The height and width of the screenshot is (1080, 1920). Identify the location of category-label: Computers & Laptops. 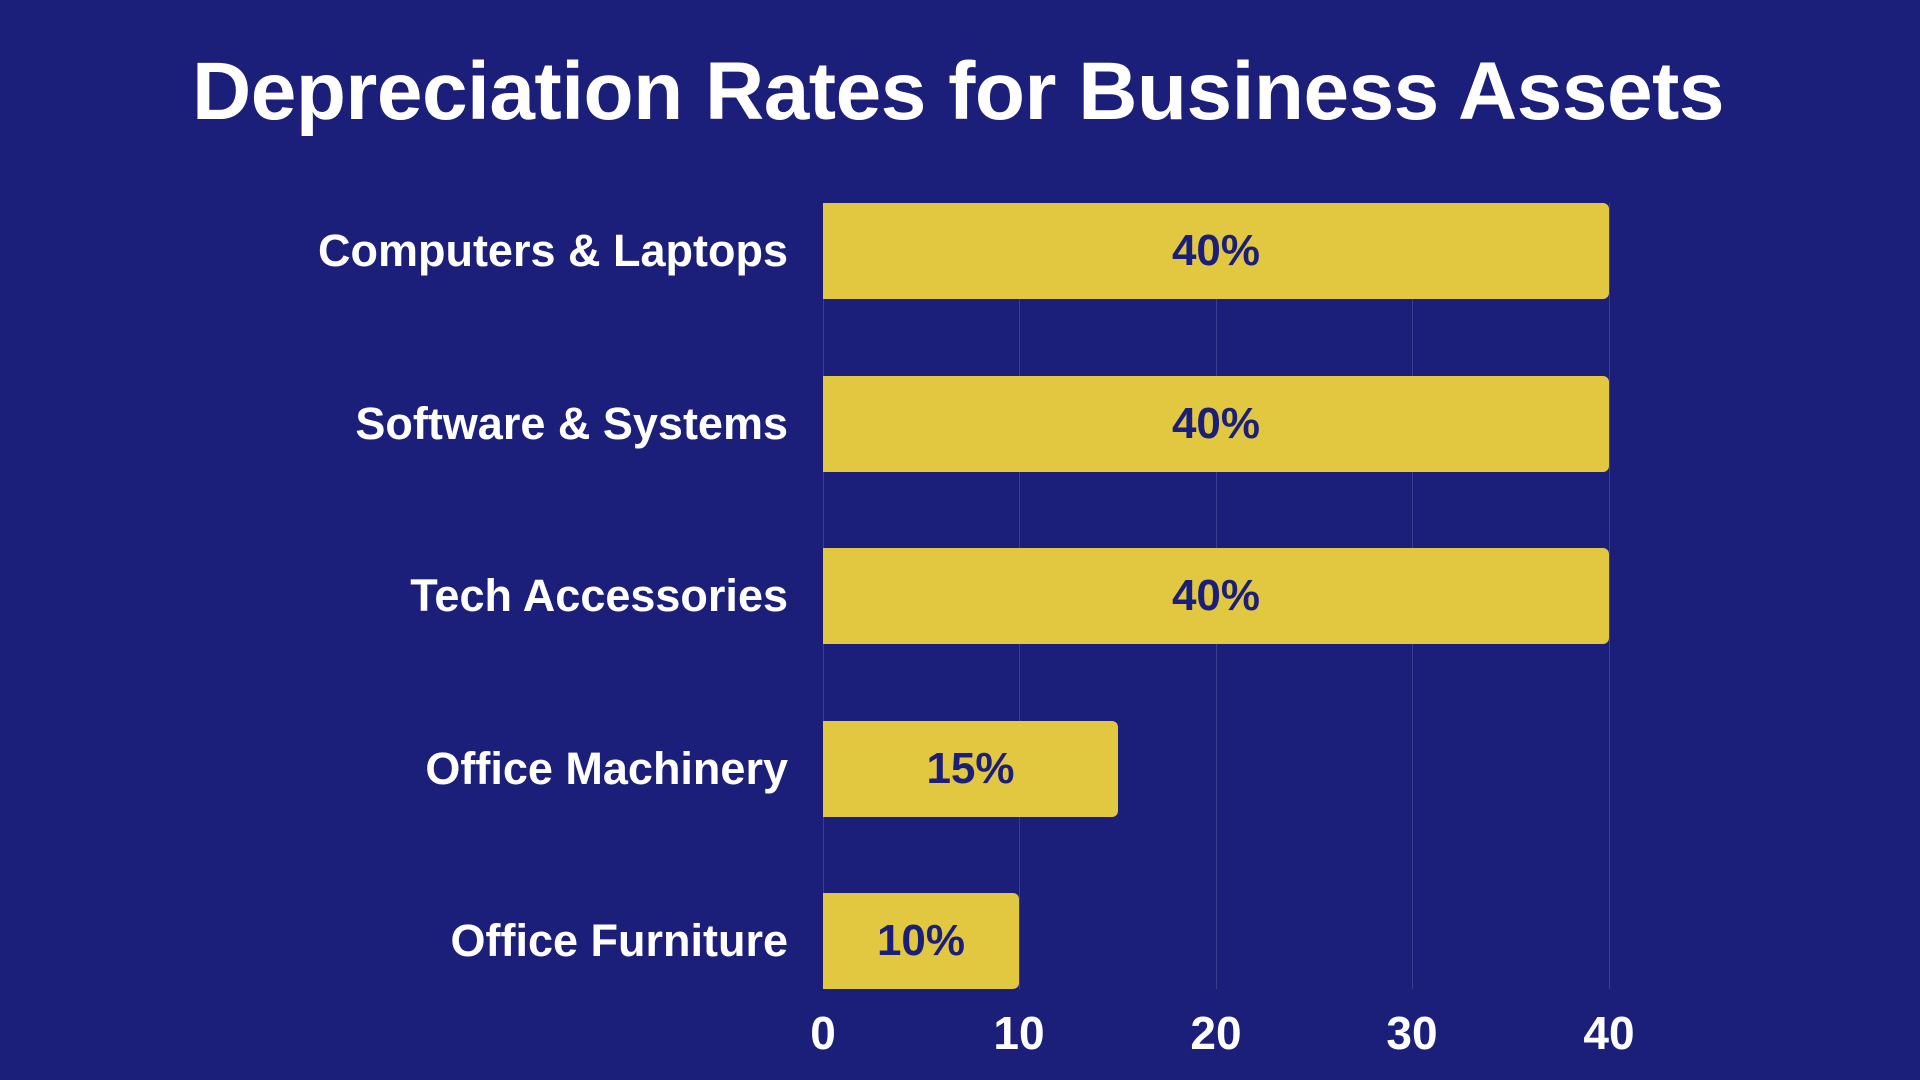
(552, 250).